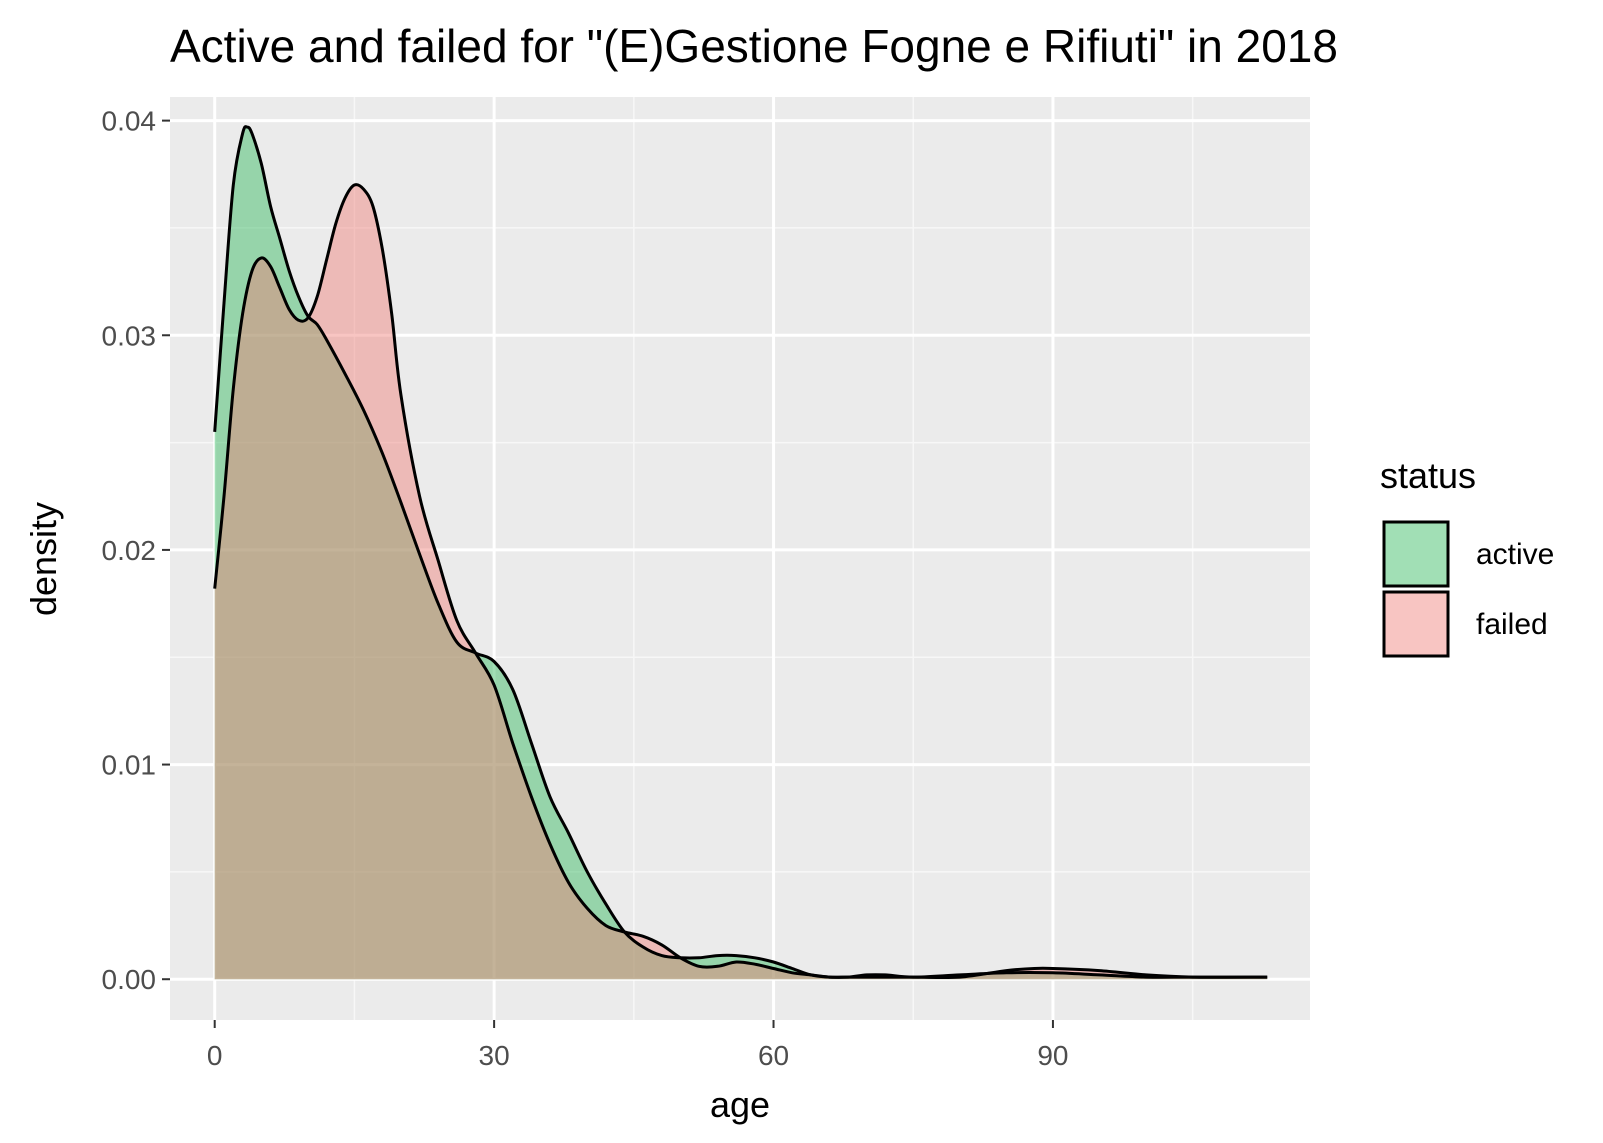  I want to click on legend-item-active: active, so click(1468, 554).